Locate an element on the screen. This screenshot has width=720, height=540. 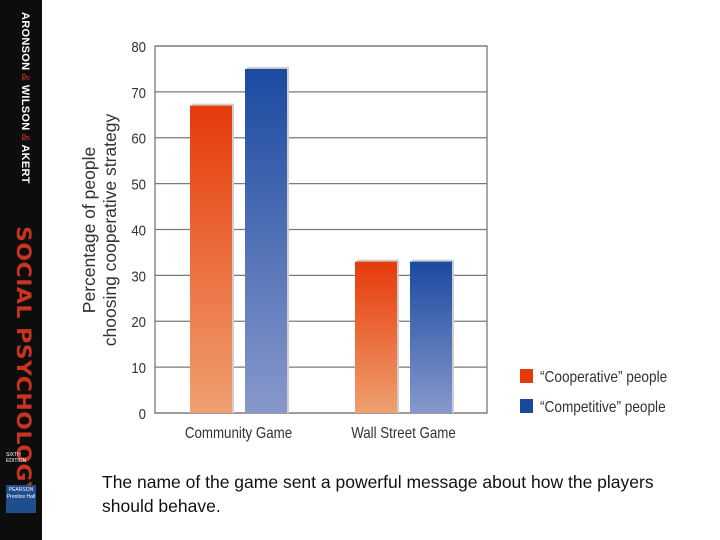
legend-label: “Cooperative” people is located at coordinates (603, 377).